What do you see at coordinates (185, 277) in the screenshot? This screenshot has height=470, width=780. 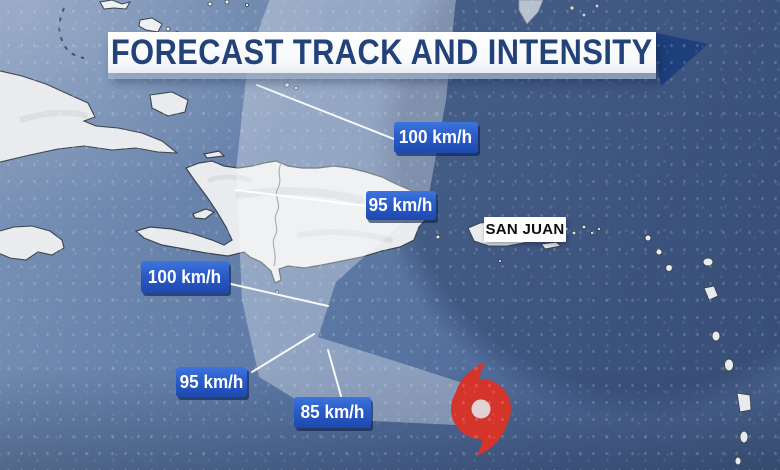 I see `intensity-label-southwest: 100 km/h` at bounding box center [185, 277].